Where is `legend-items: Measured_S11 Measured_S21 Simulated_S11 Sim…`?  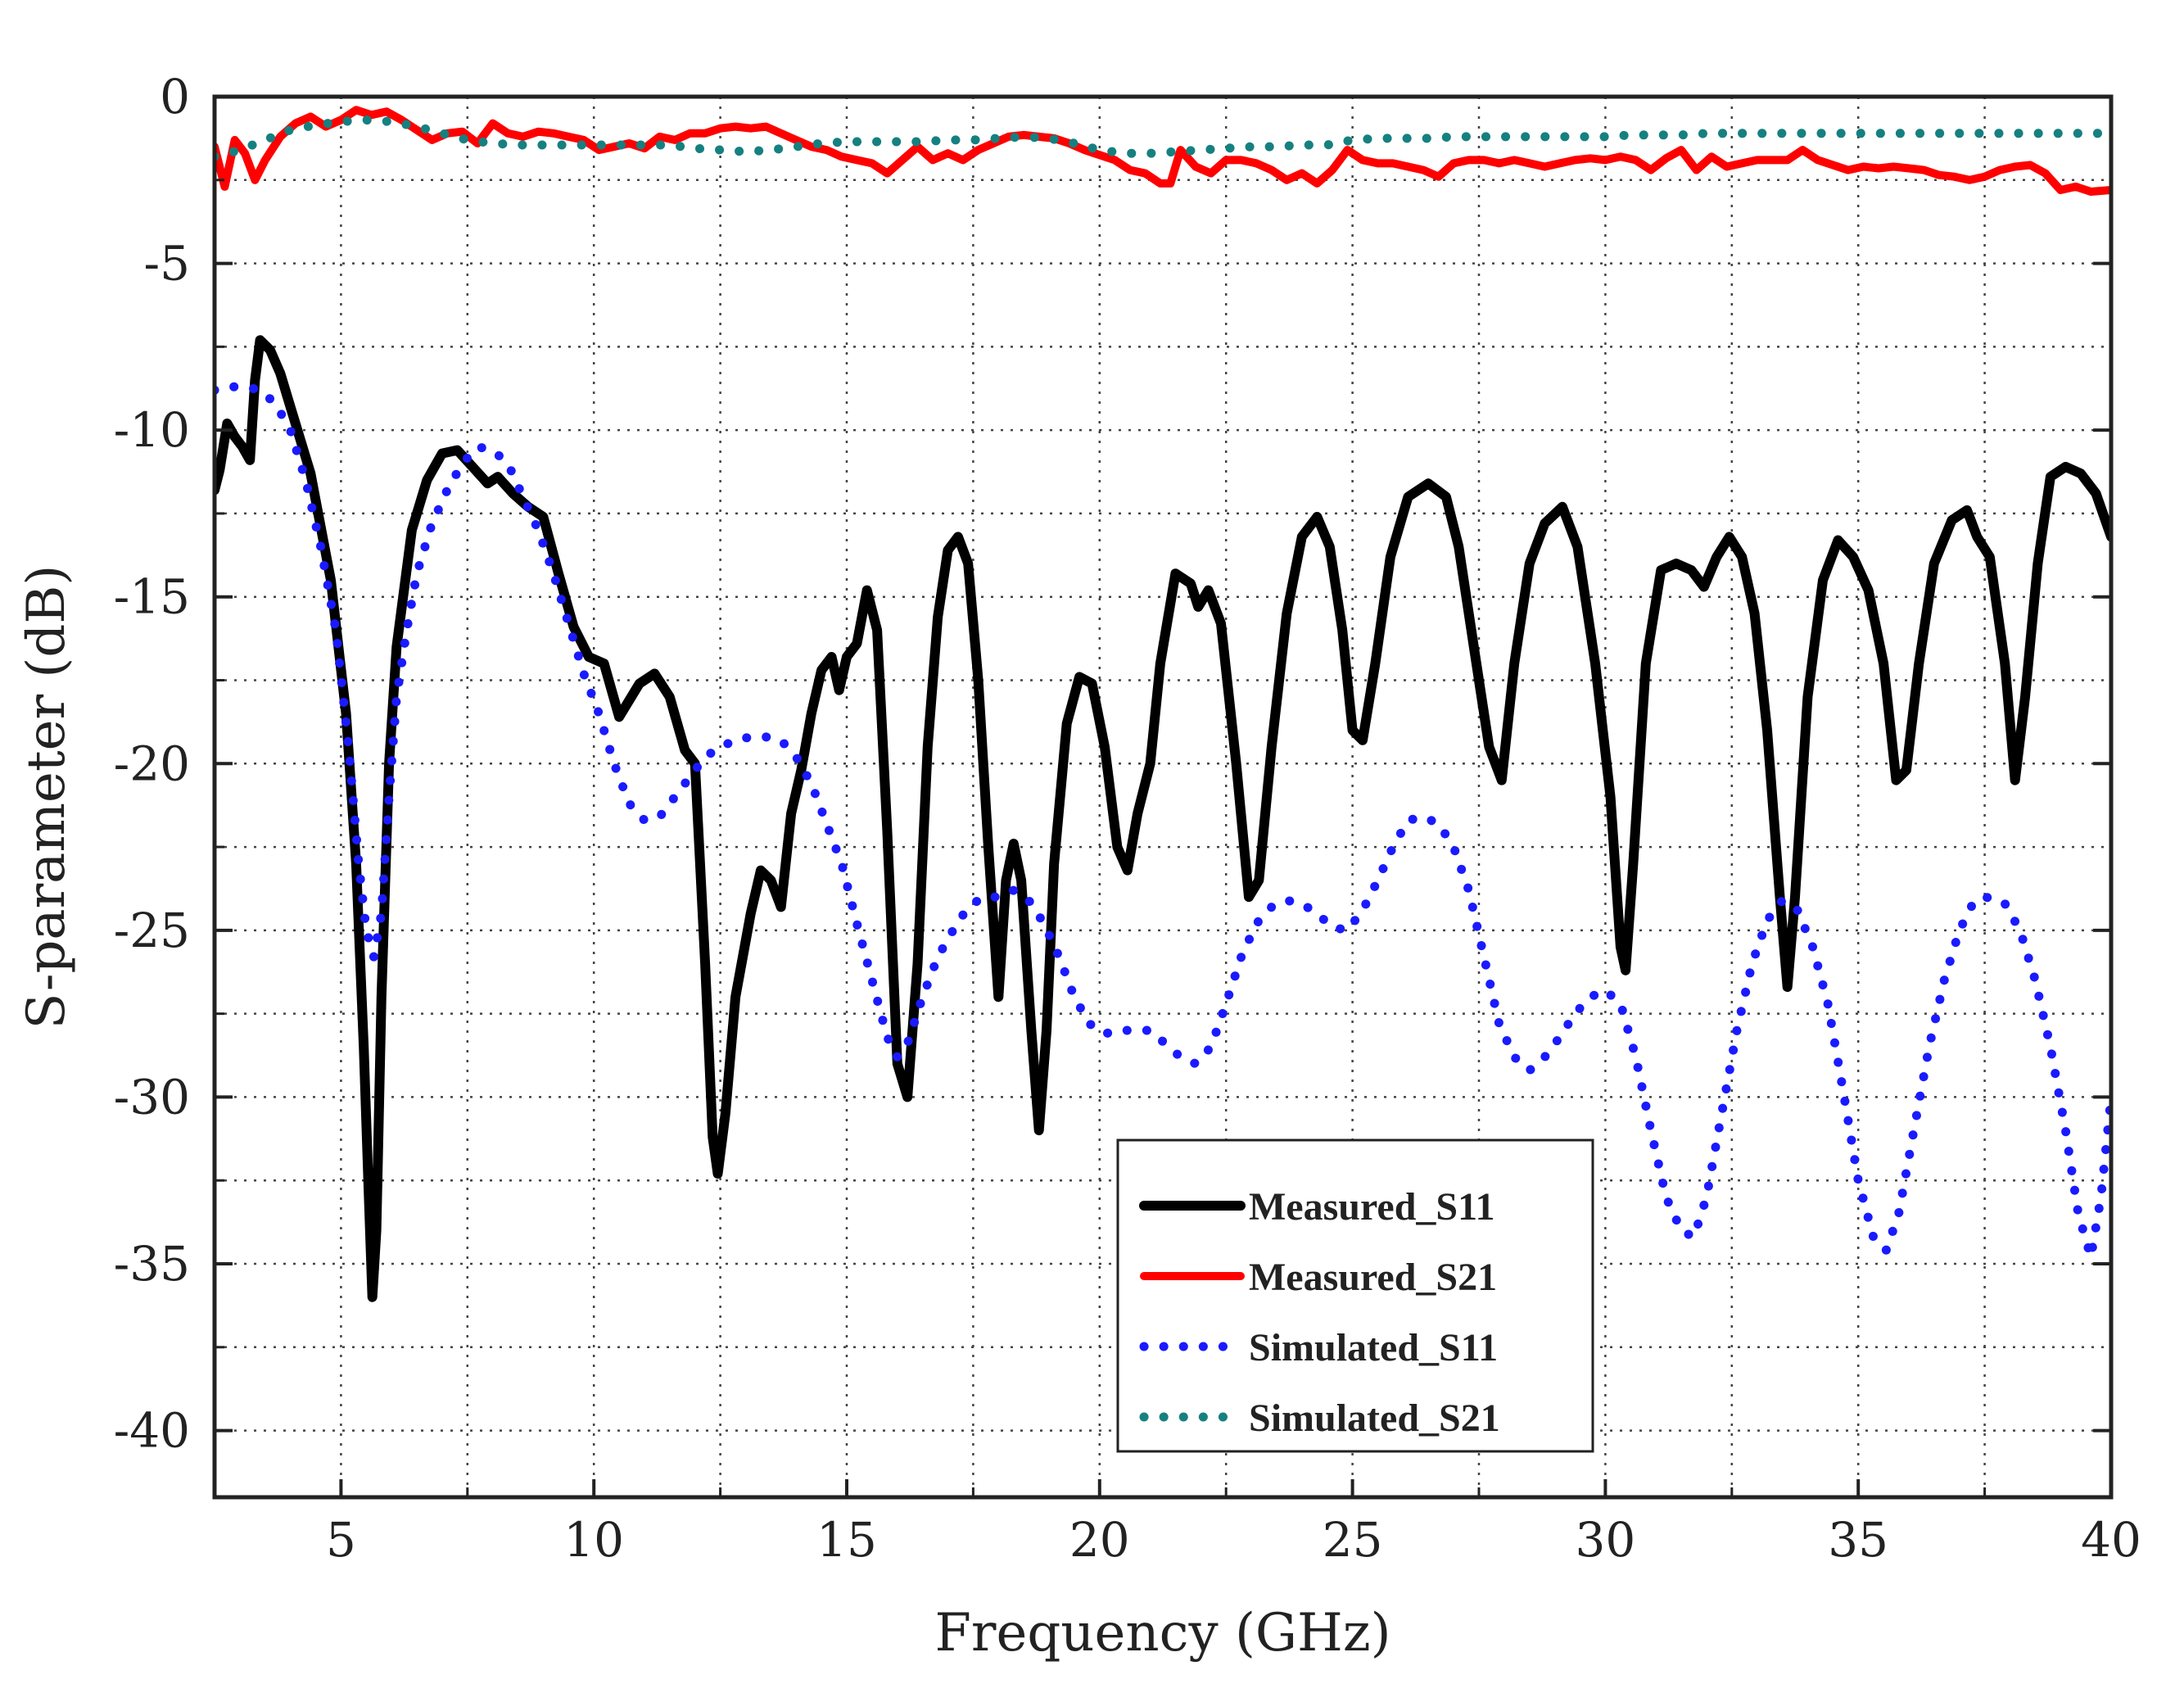 legend-items: Measured_S11 Measured_S21 Simulated_S11 Sim… is located at coordinates (1320, 1313).